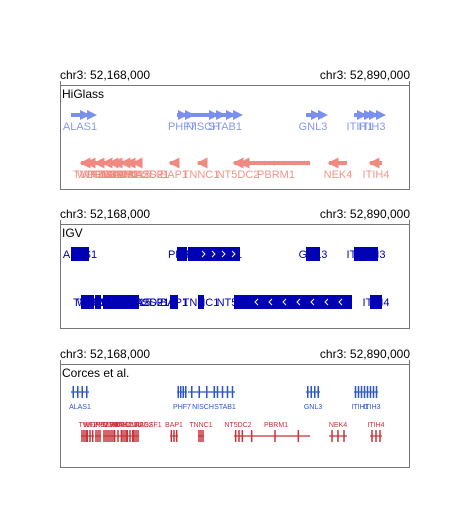  Describe the element at coordinates (83, 94) in the screenshot. I see `track-title: HiGlass` at that location.